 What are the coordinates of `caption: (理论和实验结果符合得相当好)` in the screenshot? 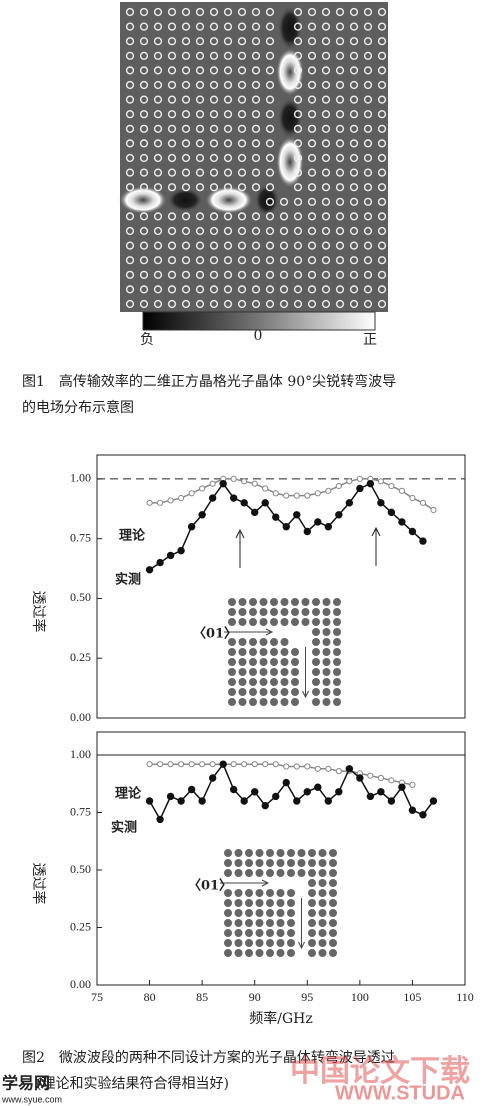 It's located at (125, 1083).